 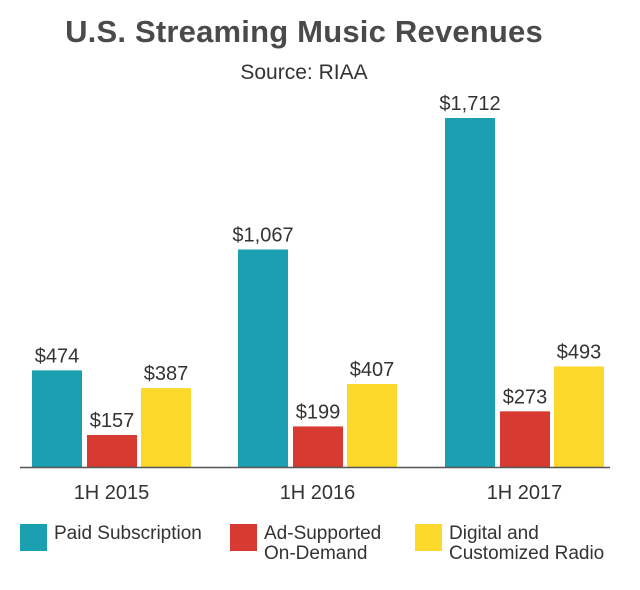 What do you see at coordinates (166, 374) in the screenshot?
I see `data-label-digital-and-customized-radio-1h-2015: $387` at bounding box center [166, 374].